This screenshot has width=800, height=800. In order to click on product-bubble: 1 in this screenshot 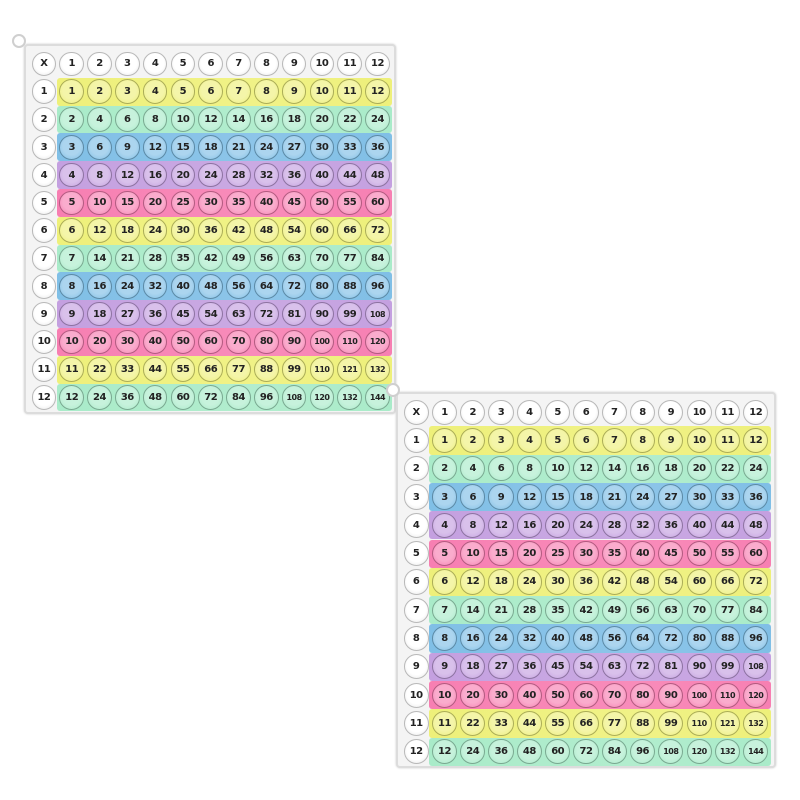, I will do `click(444, 440)`.